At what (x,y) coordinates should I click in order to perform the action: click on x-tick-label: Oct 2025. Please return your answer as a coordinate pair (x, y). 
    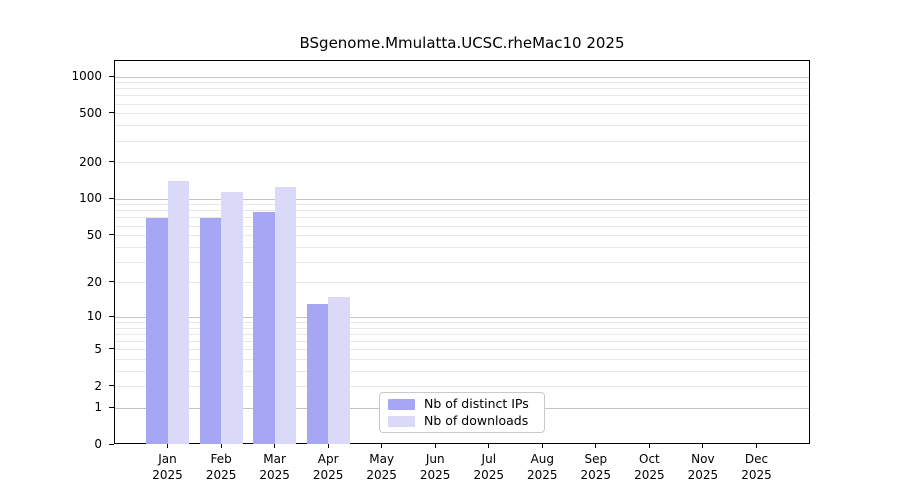
    Looking at the image, I should click on (649, 467).